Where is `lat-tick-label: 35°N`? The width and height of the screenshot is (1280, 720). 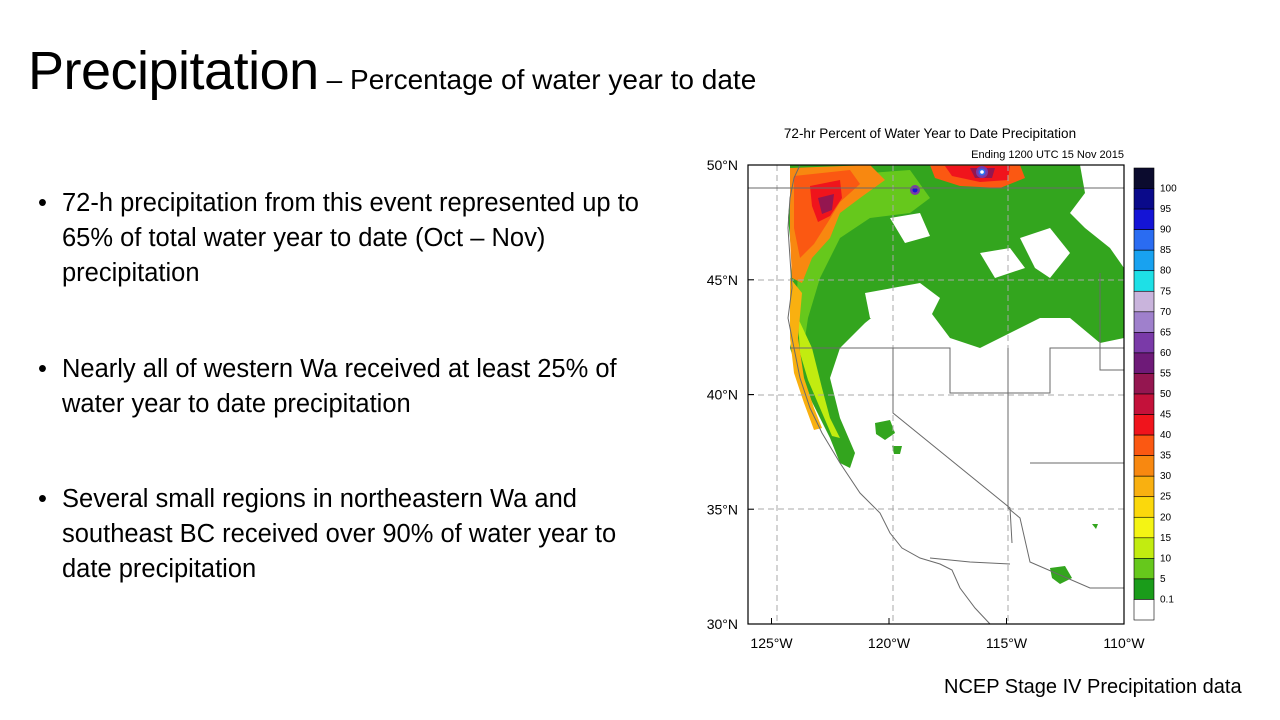 lat-tick-label: 35°N is located at coordinates (722, 509).